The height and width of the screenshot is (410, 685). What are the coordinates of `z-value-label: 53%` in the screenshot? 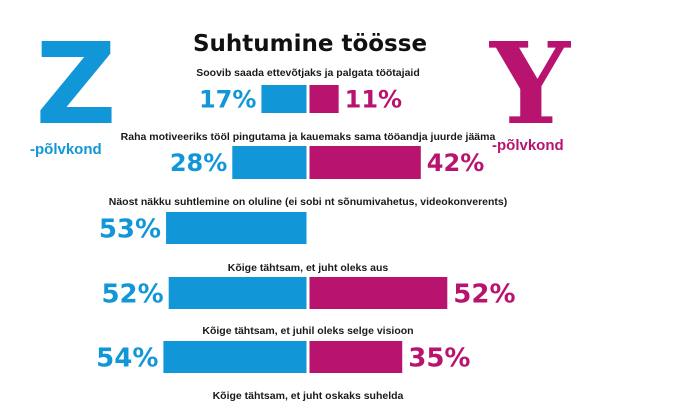 It's located at (130, 229).